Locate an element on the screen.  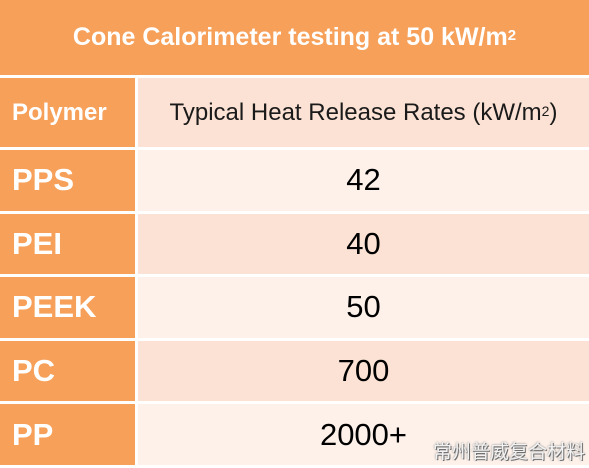
row-label-pei: PEI is located at coordinates (69, 245).